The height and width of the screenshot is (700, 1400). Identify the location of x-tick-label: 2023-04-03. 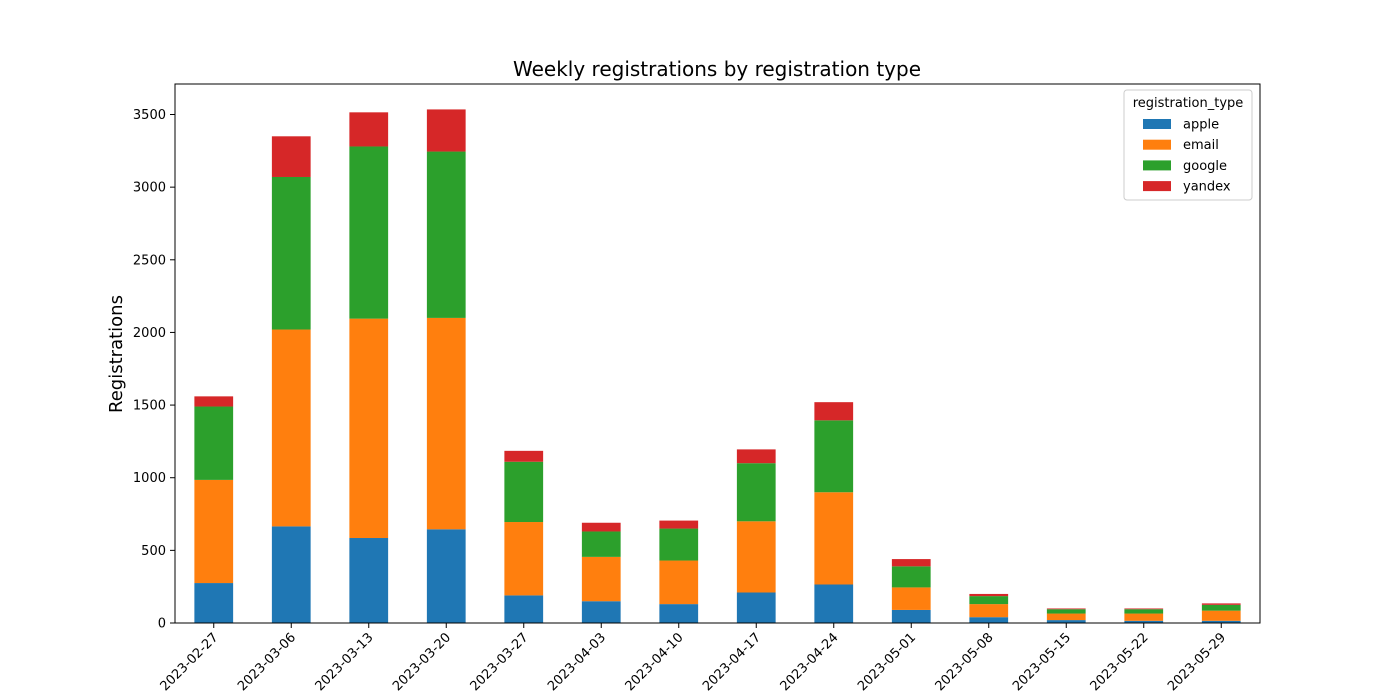
(577, 662).